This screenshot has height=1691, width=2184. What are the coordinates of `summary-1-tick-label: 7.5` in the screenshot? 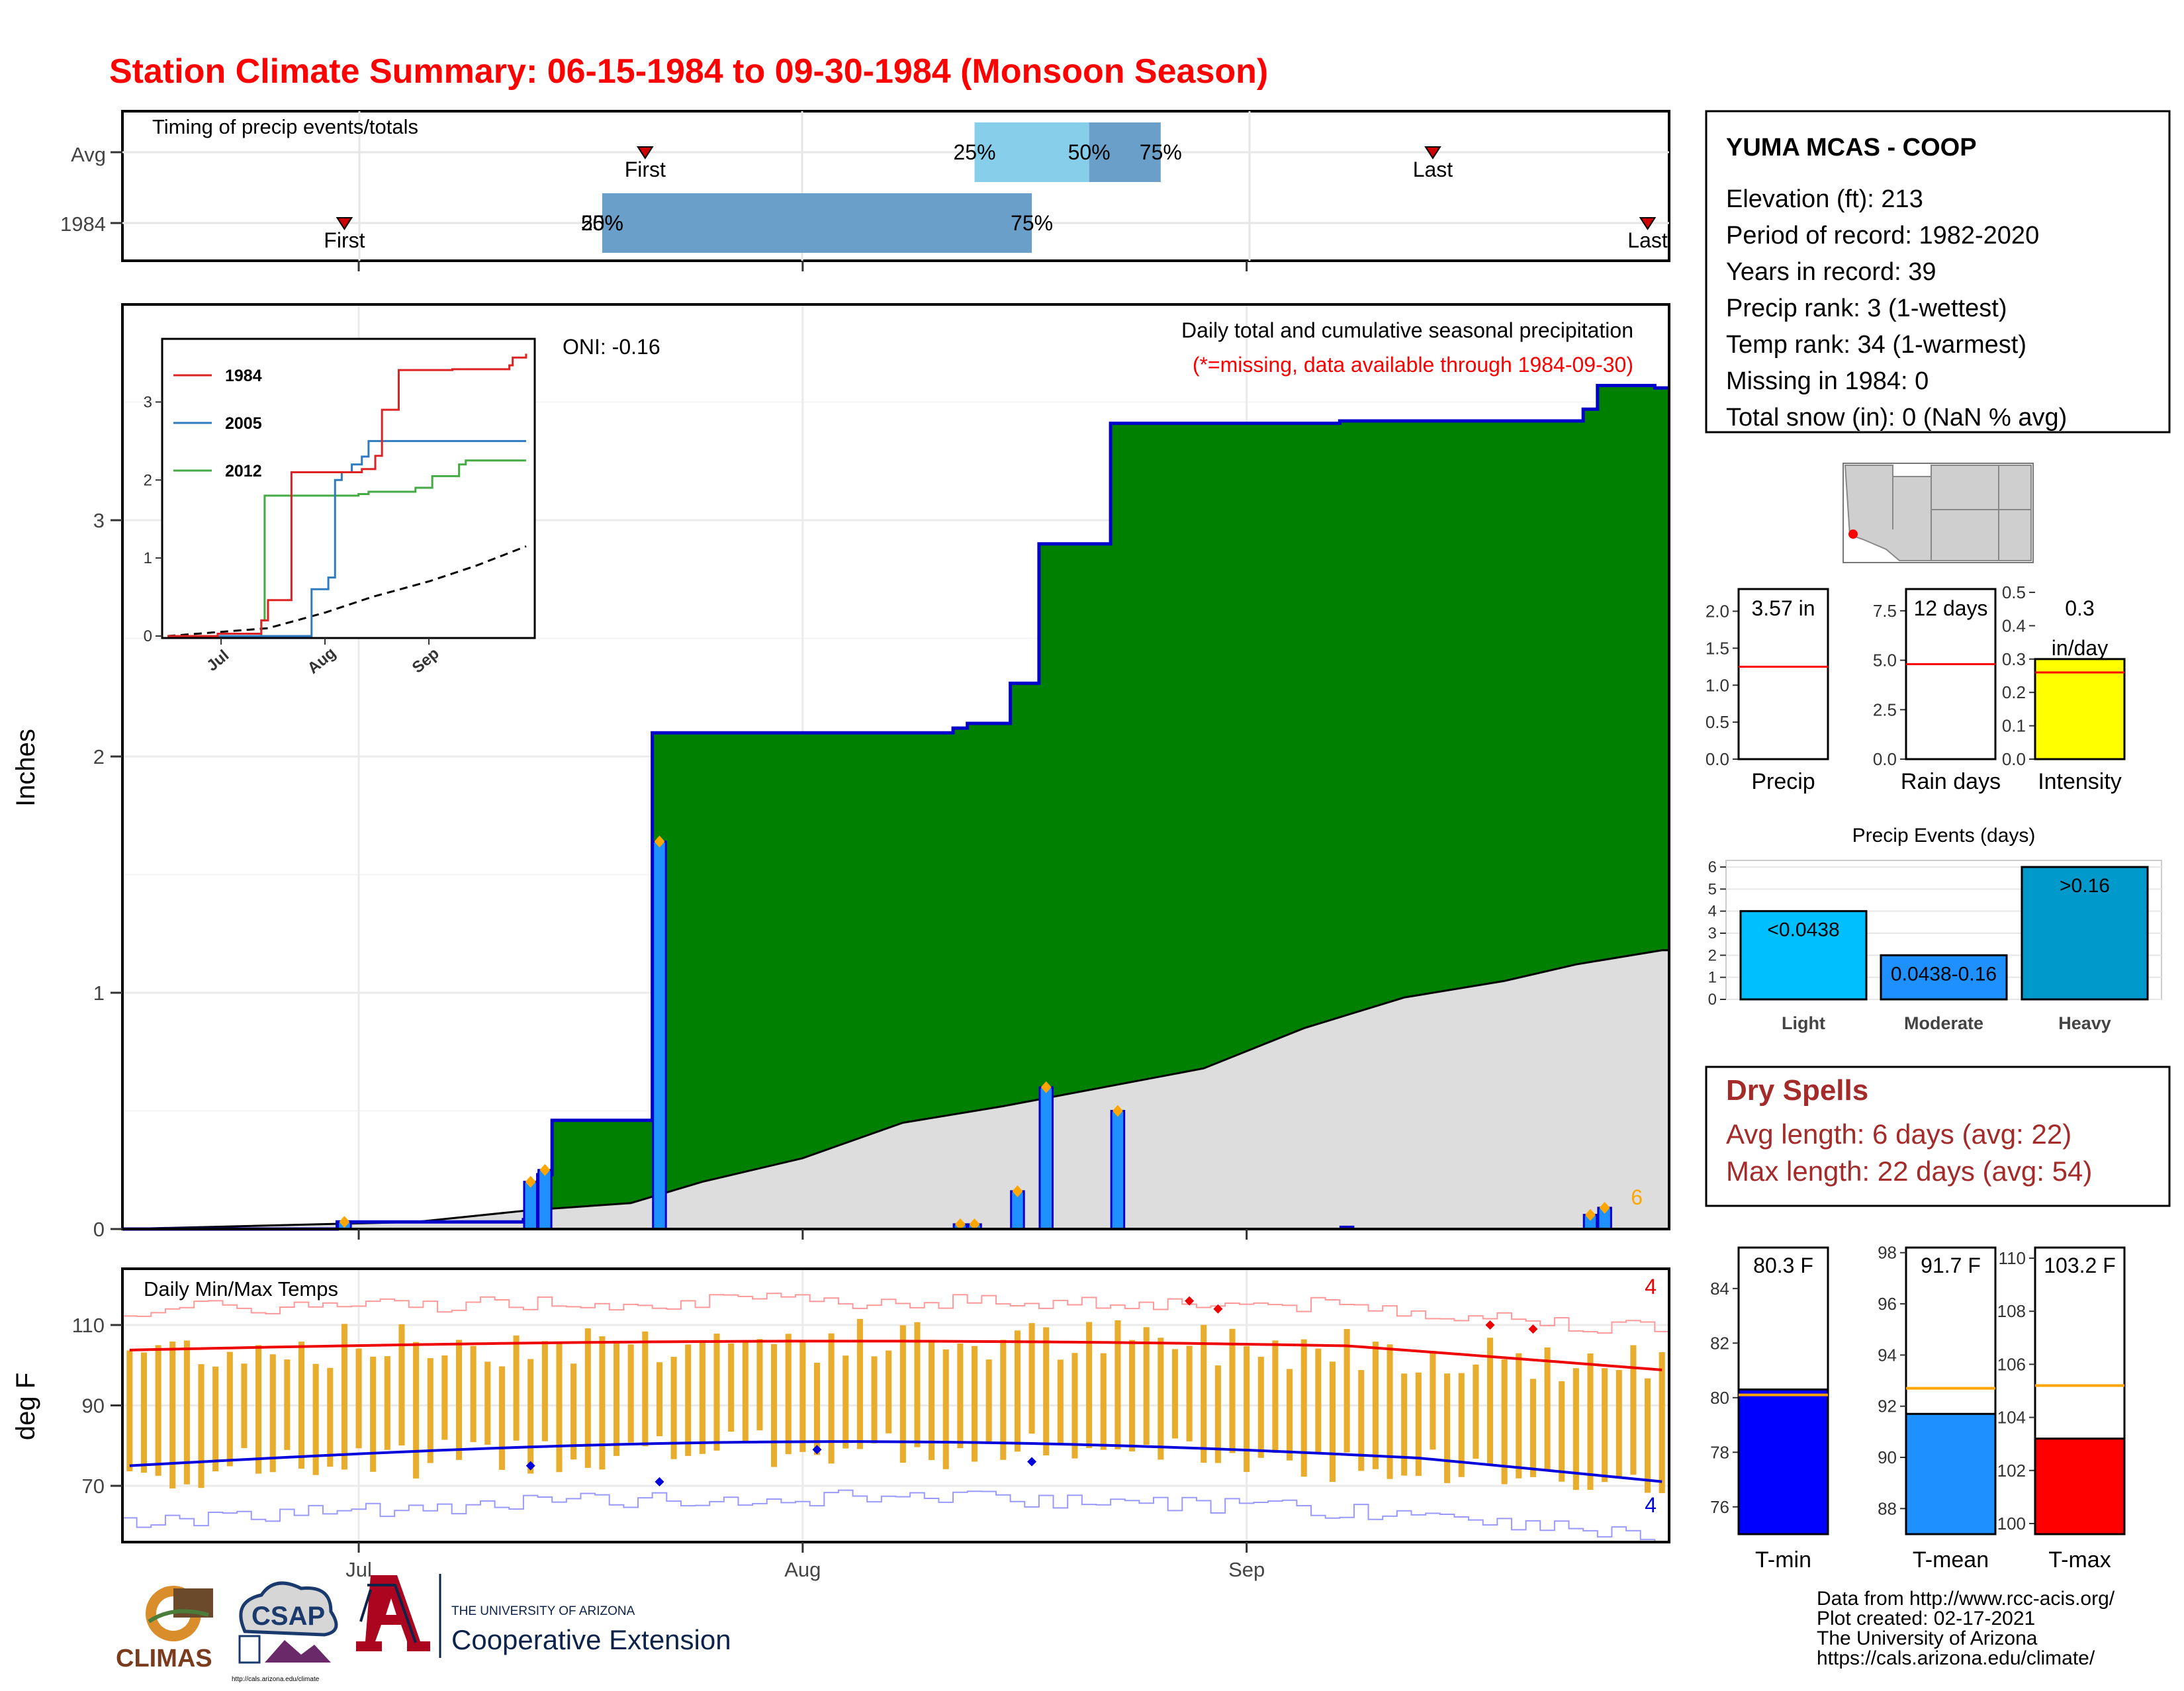 It's located at (1885, 611).